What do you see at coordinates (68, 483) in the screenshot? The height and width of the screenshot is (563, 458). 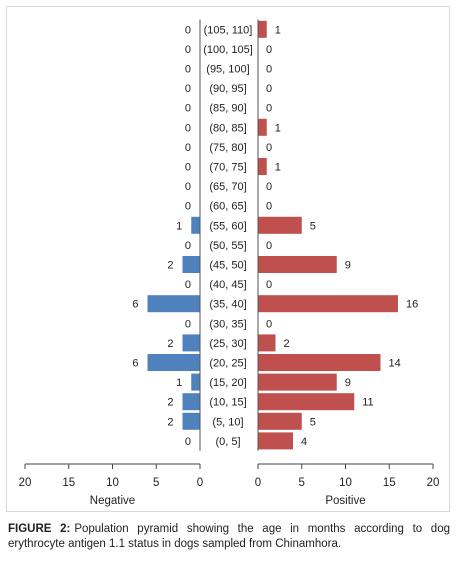 I see `negative-x-tick-label: 15` at bounding box center [68, 483].